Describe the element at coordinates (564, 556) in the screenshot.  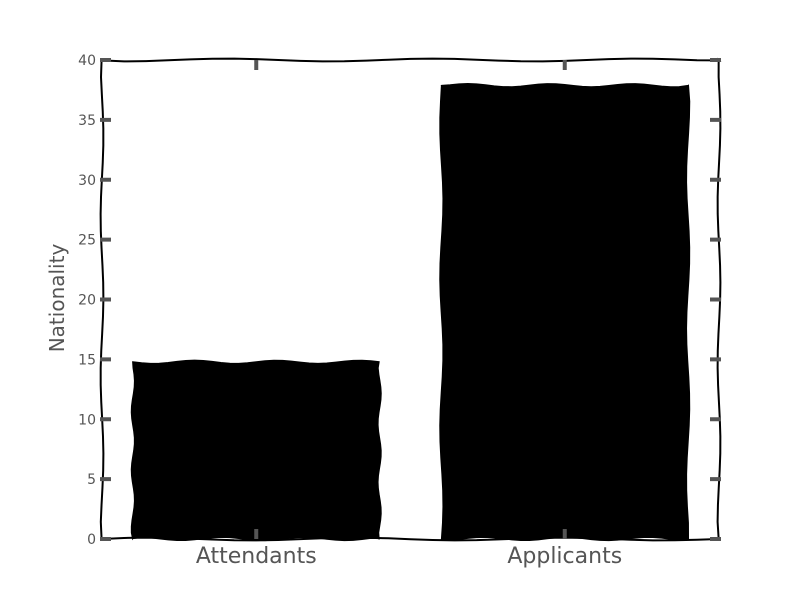
I see `x-category-label-applicants: Applicants` at that location.